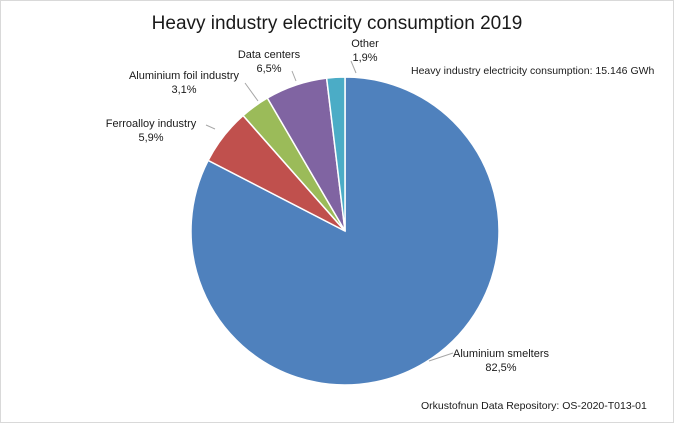 The width and height of the screenshot is (674, 423). What do you see at coordinates (501, 354) in the screenshot?
I see `slice-label-name: Aluminium smelters` at bounding box center [501, 354].